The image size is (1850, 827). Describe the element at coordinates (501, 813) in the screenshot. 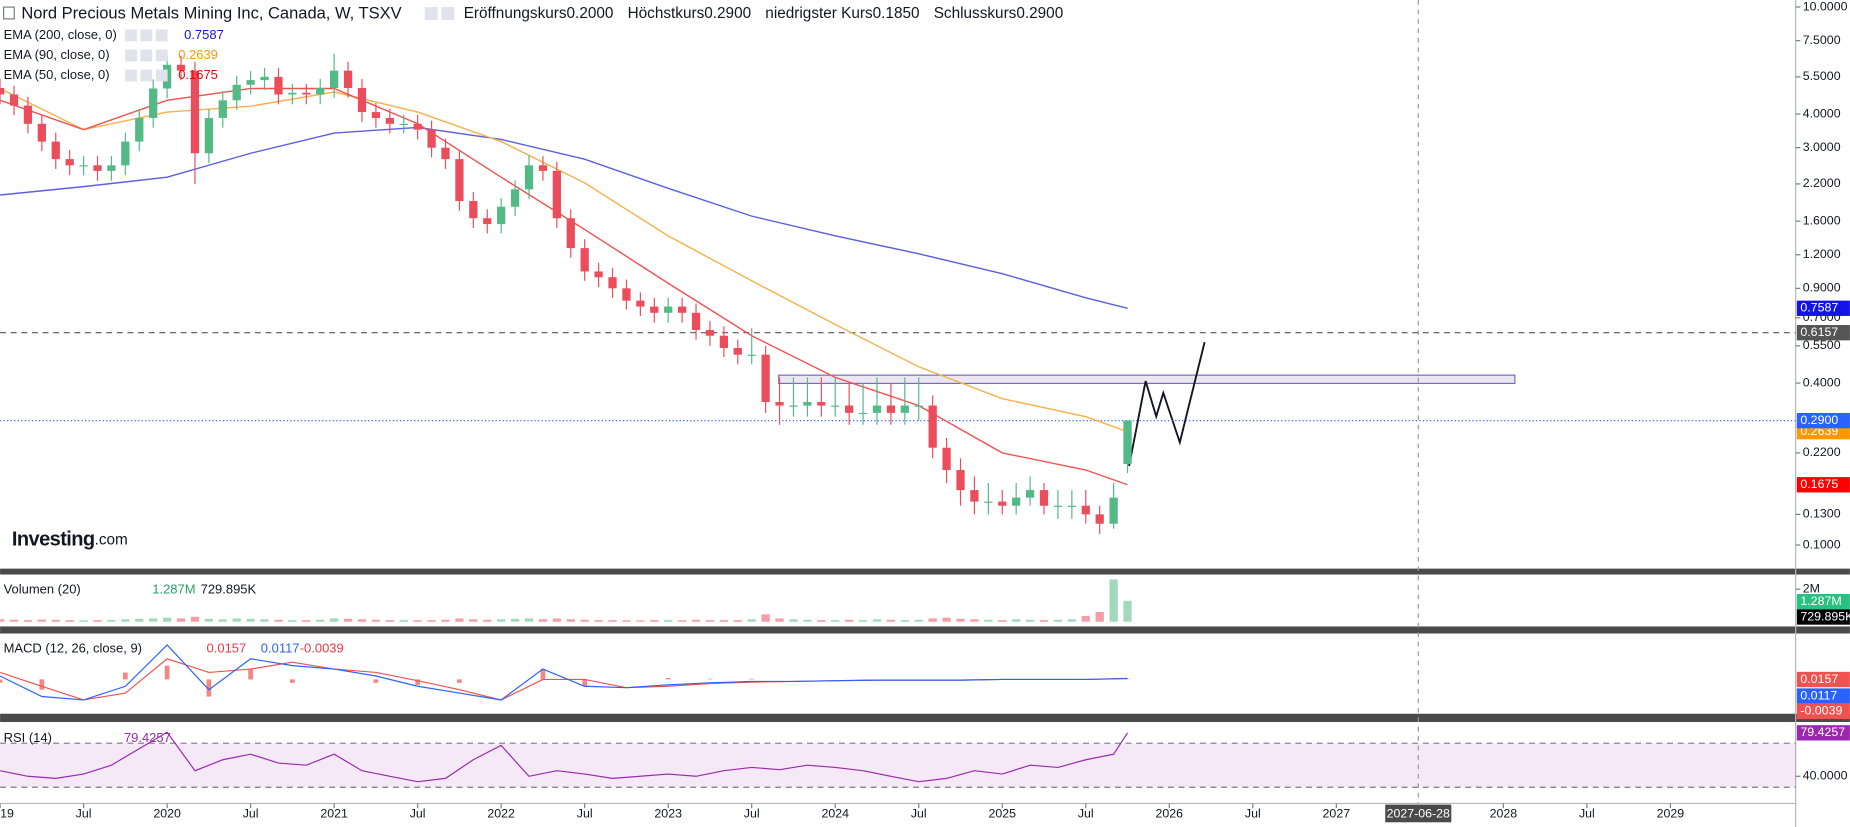

I see `x-tick-label: 2022` at that location.